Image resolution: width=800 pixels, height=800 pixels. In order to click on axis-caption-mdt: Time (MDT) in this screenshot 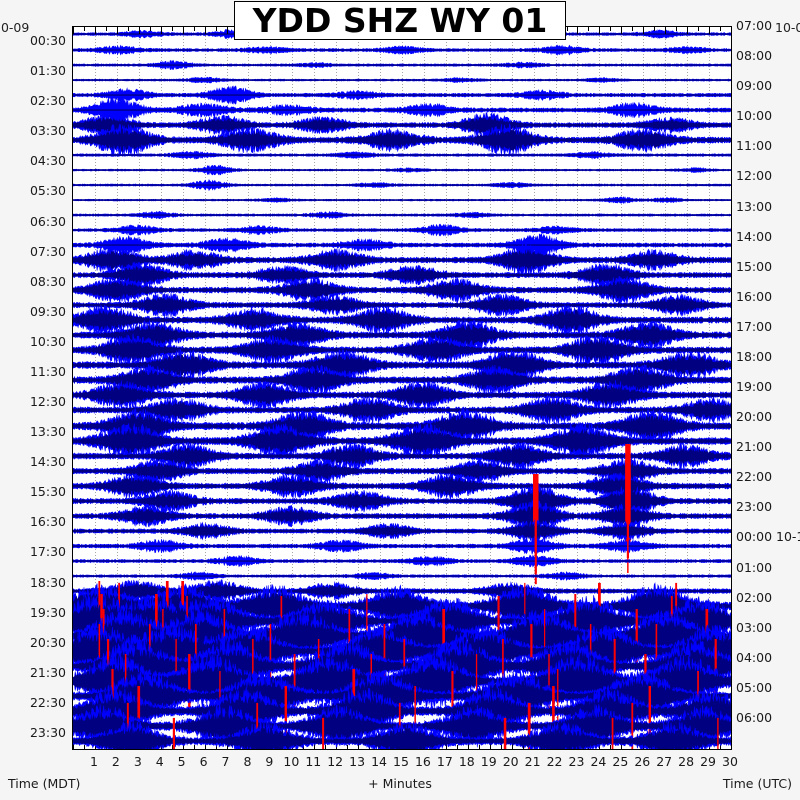, I will do `click(44, 783)`.